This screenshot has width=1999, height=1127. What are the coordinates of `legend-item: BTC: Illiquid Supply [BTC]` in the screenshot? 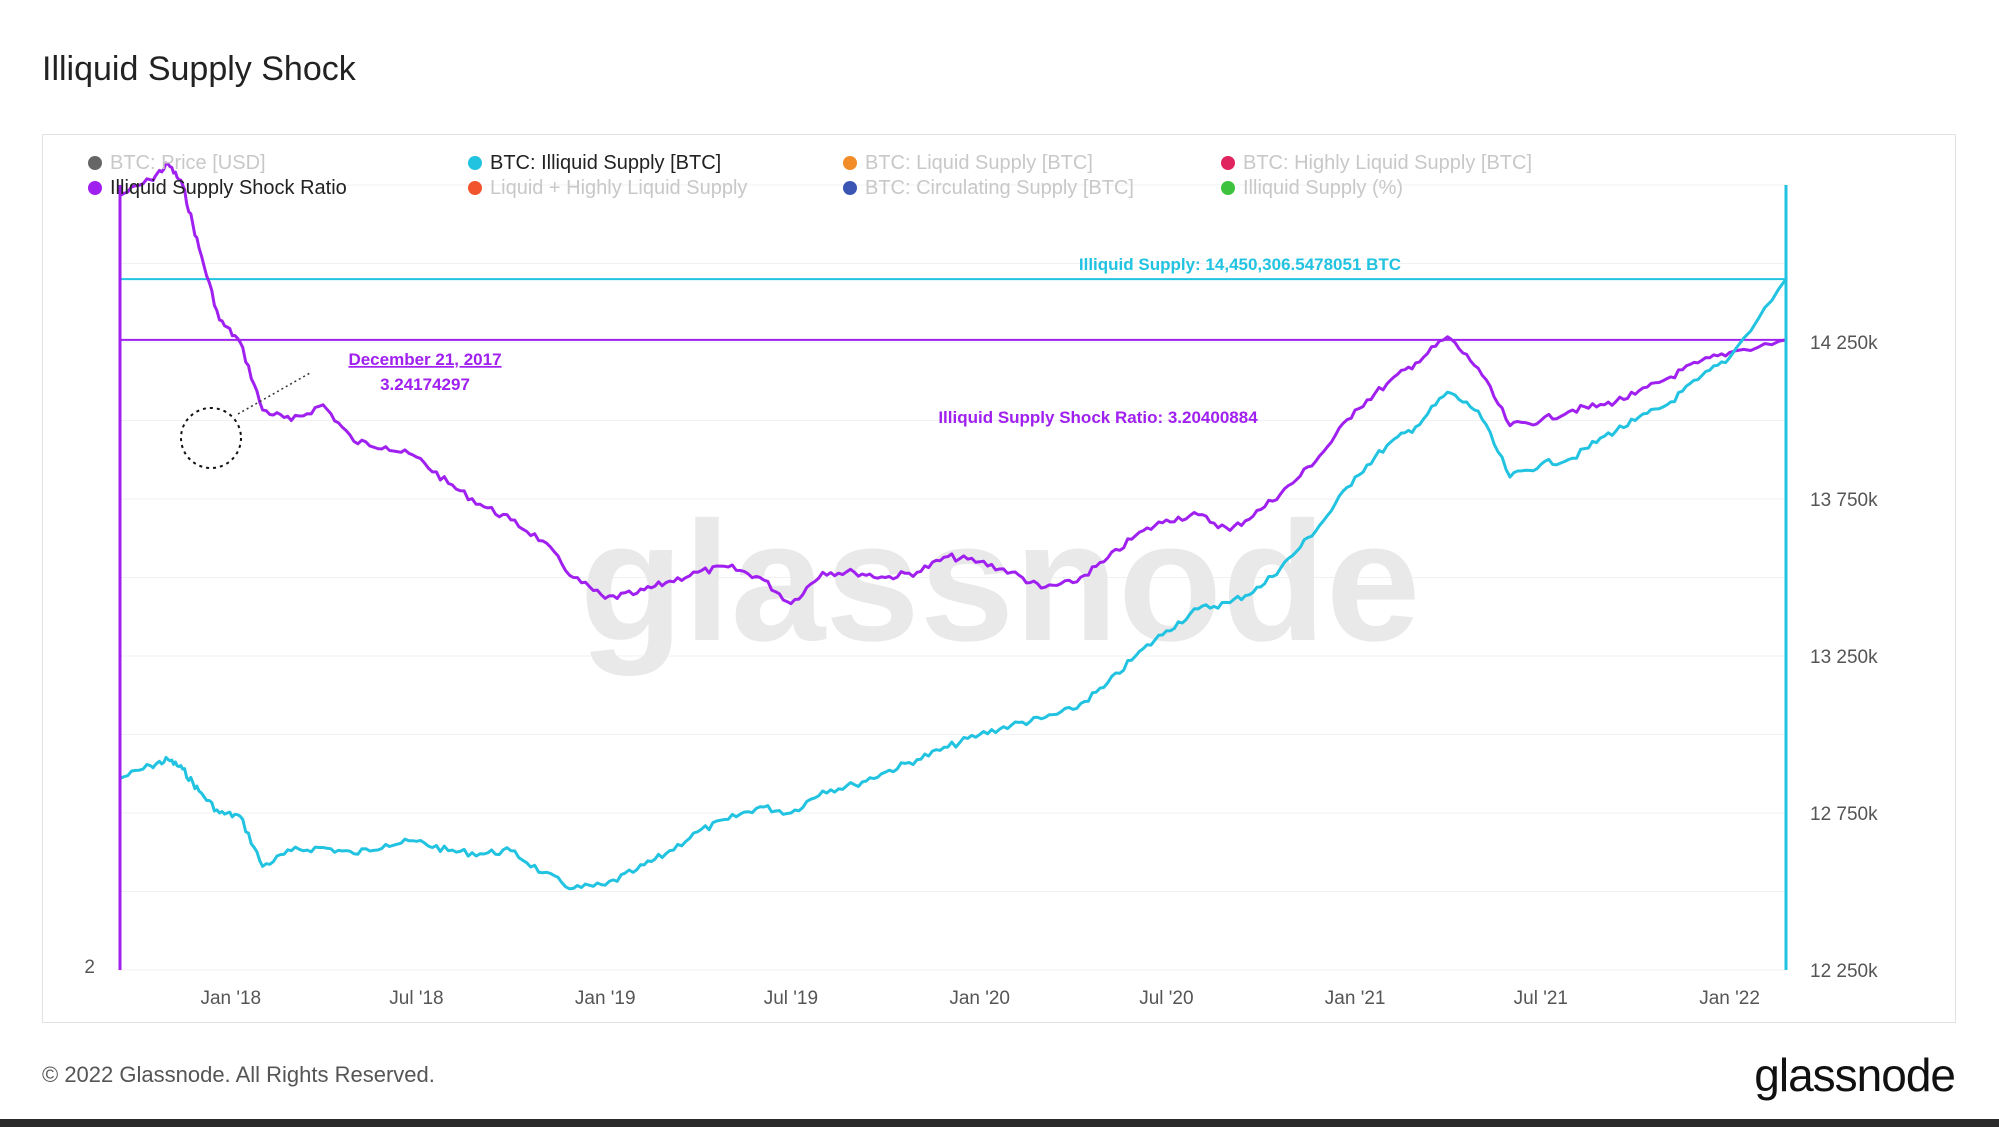 It's located at (594, 163).